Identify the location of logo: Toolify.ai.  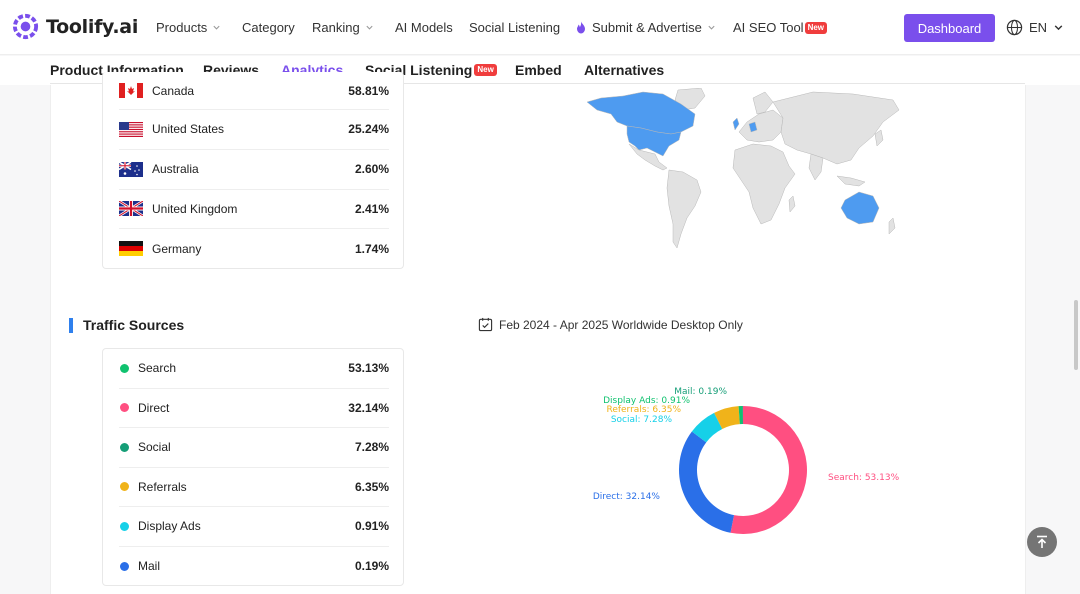
(74, 26).